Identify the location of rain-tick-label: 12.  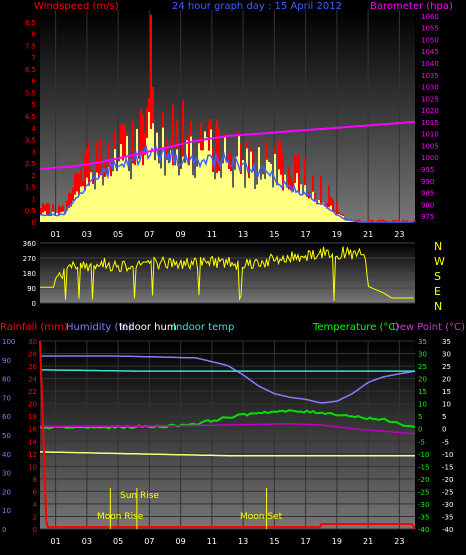
(32, 455).